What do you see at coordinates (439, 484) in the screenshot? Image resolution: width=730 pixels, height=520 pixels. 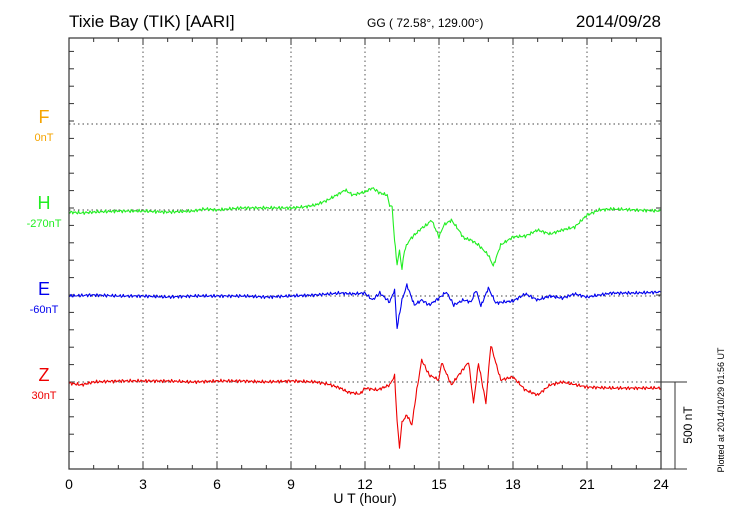 I see `x-tick-label: 15` at bounding box center [439, 484].